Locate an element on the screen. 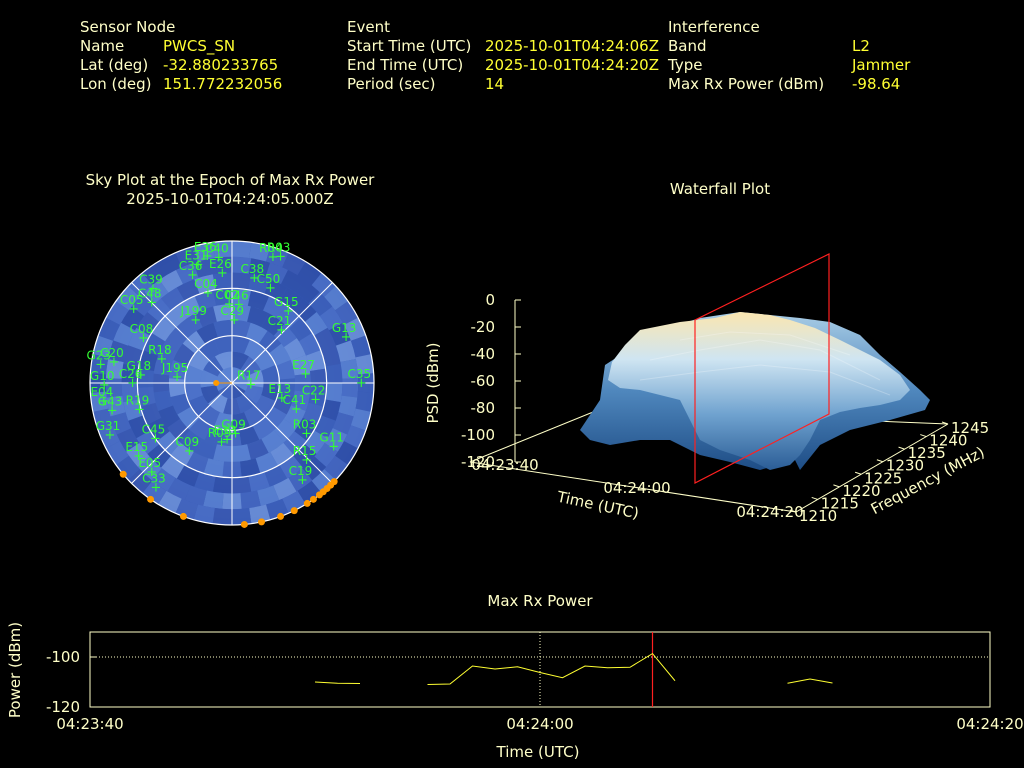  satellite-label: C33 is located at coordinates (154, 479).